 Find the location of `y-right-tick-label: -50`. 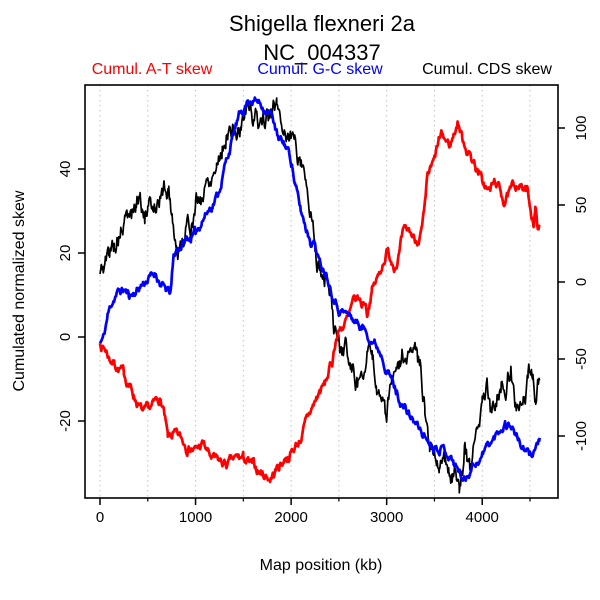

y-right-tick-label: -50 is located at coordinates (581, 359).